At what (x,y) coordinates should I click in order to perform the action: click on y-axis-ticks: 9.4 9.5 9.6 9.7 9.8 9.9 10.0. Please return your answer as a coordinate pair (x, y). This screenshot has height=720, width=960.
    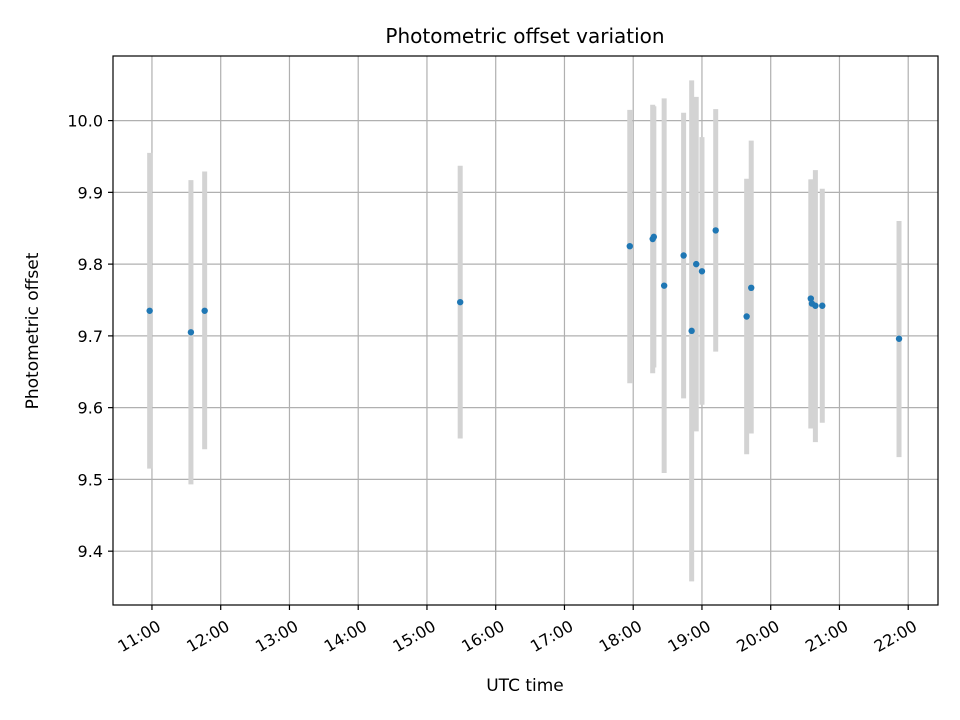
    Looking at the image, I should click on (90, 336).